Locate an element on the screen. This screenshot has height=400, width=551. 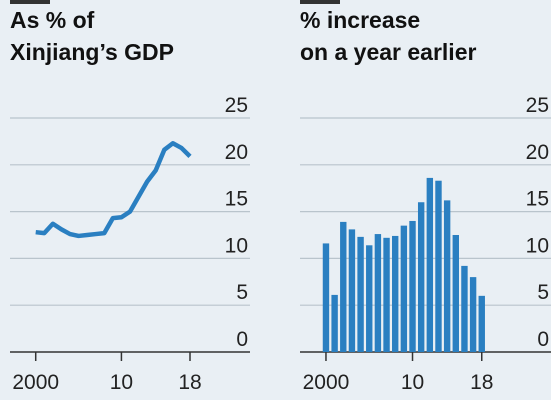
line is located at coordinates (113, 190).